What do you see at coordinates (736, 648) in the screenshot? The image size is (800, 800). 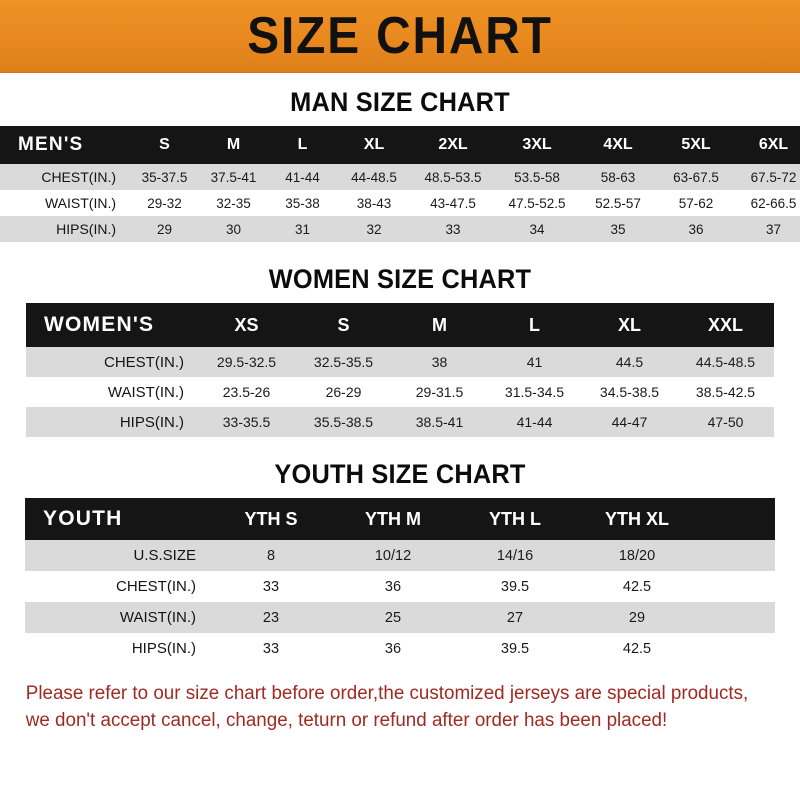 I see `youth-hips-empty` at bounding box center [736, 648].